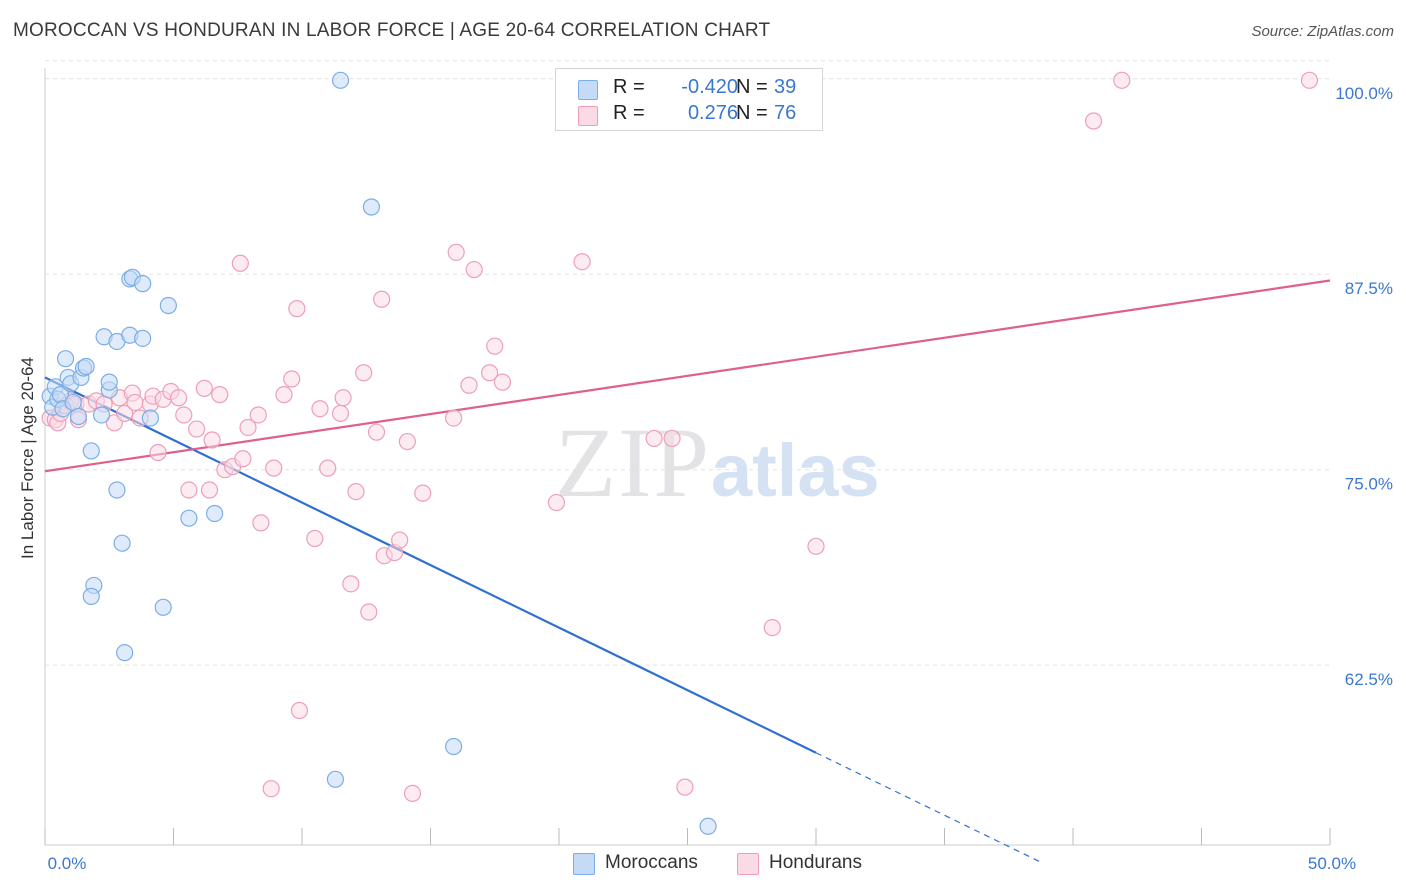 This screenshot has width=1406, height=892. Describe the element at coordinates (27, 458) in the screenshot. I see `y-axis-label: In Labor Force | Age 20-64` at that location.